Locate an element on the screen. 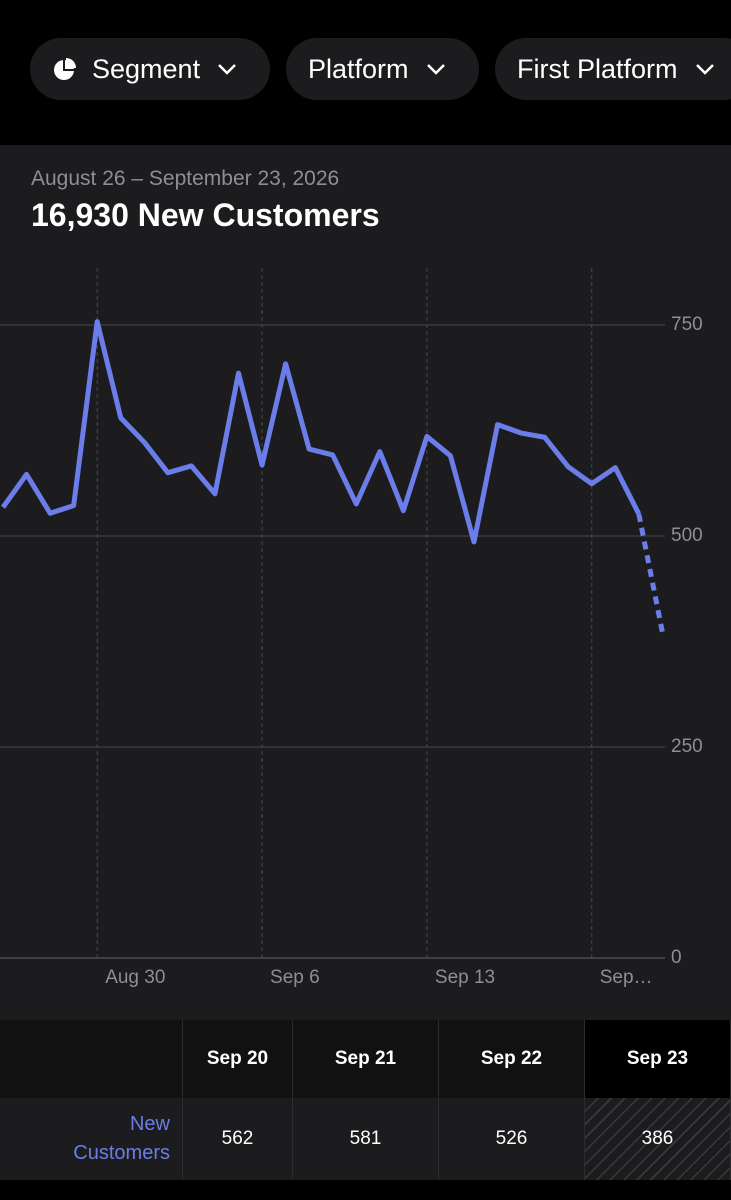  chart-title: 16,930 New Customers is located at coordinates (205, 215).